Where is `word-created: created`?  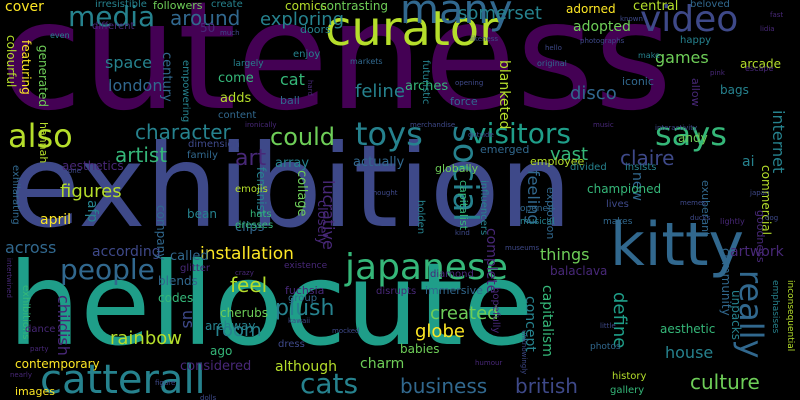
word-created: created is located at coordinates (464, 313).